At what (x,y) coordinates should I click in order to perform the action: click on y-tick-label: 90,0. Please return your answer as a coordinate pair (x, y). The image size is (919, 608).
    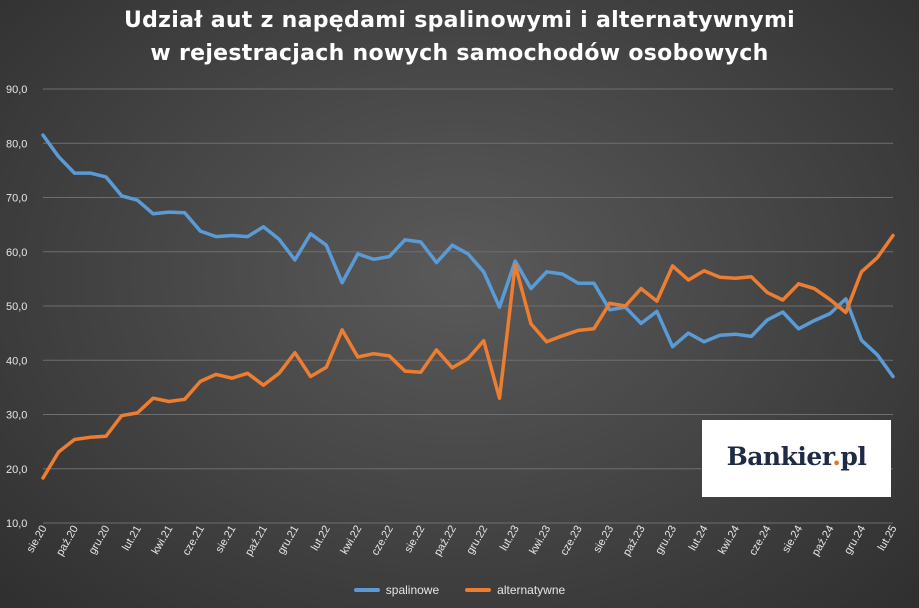
    Looking at the image, I should click on (16, 90).